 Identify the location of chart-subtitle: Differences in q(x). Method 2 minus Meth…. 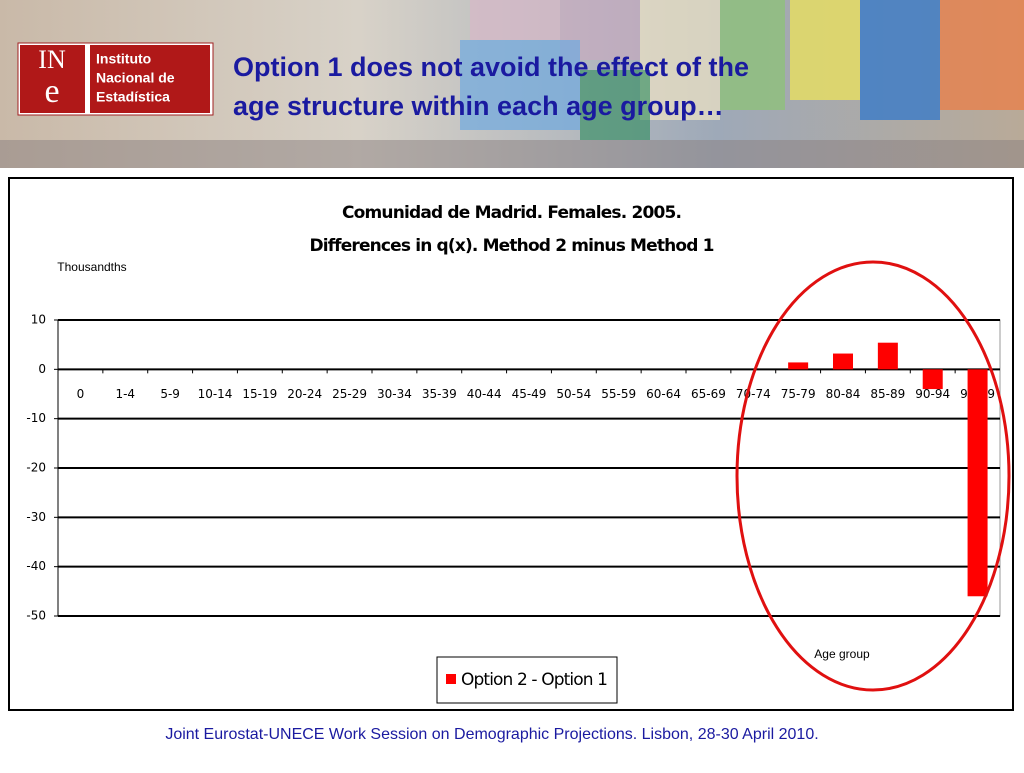
(512, 246).